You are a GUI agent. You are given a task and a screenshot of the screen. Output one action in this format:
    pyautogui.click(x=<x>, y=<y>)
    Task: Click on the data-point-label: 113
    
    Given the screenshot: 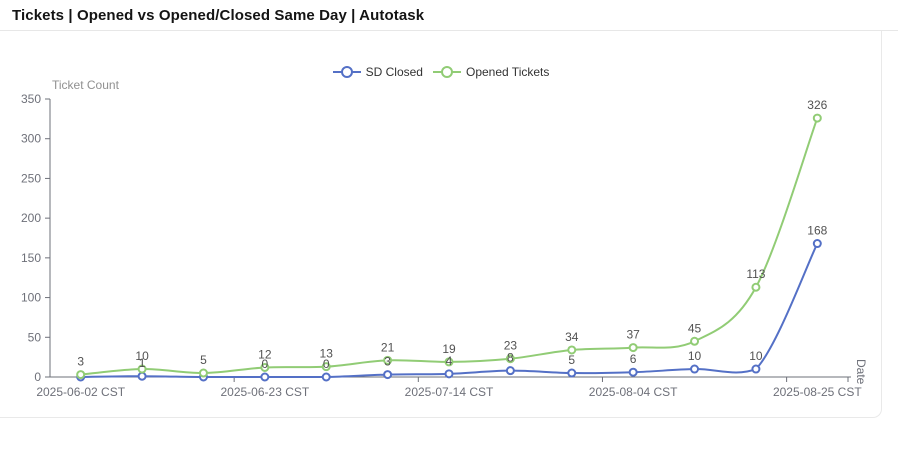 What is the action you would take?
    pyautogui.click(x=755, y=274)
    